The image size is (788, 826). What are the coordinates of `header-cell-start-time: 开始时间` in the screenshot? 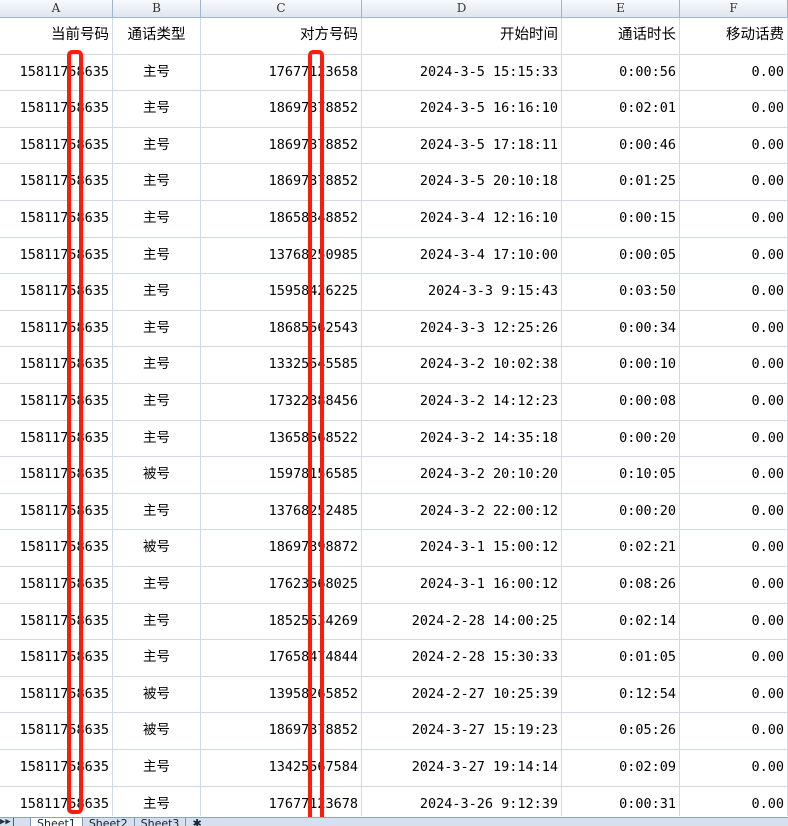 It's located at (462, 36).